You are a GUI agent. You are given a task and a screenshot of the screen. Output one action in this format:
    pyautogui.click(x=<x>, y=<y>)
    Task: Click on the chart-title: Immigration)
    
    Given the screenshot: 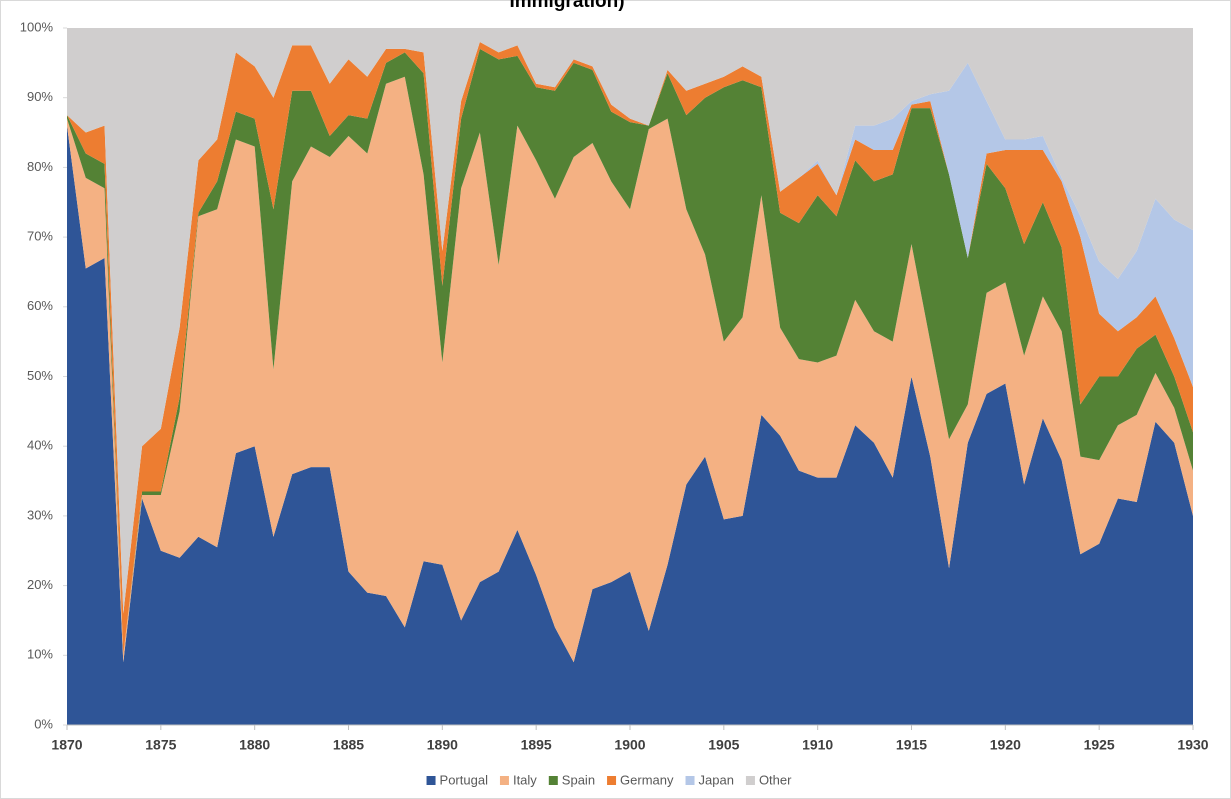 What is the action you would take?
    pyautogui.click(x=566, y=6)
    